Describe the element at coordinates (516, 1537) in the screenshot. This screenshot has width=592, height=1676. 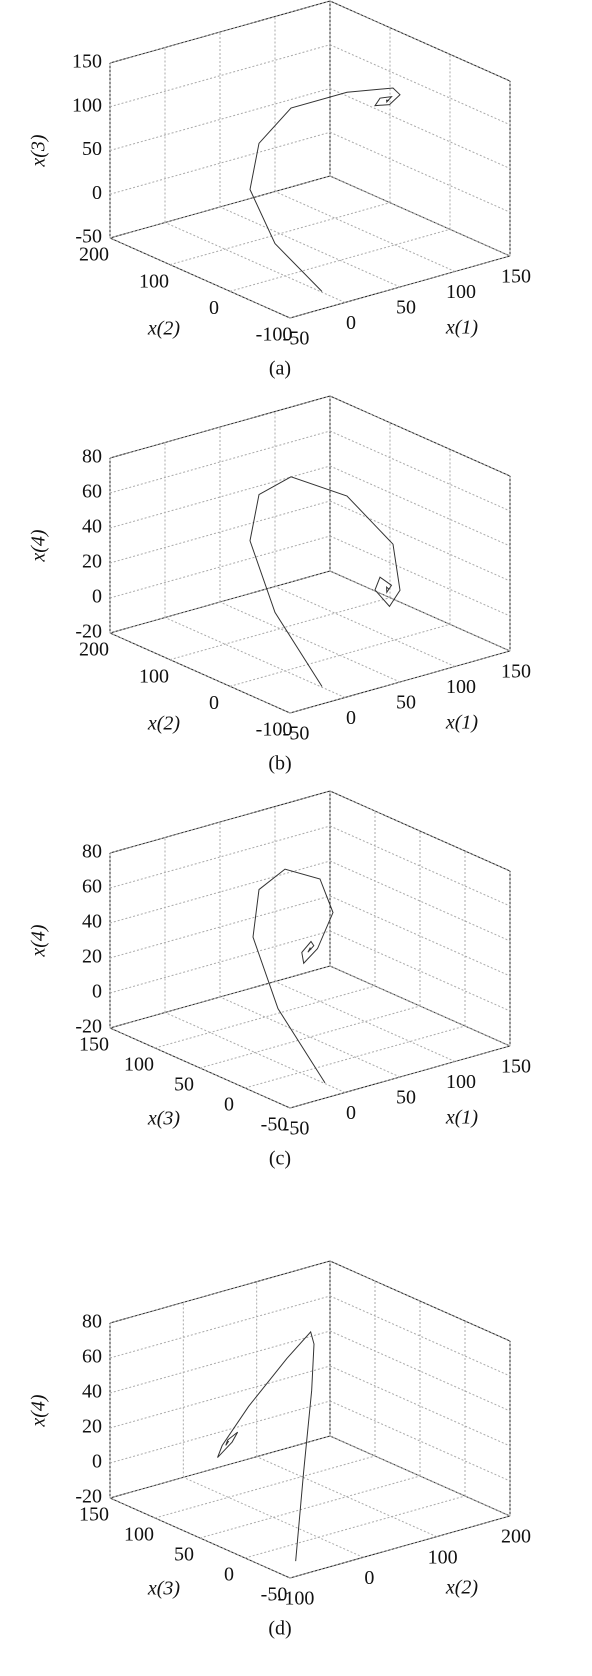
I see `x-tick-label: 200` at that location.